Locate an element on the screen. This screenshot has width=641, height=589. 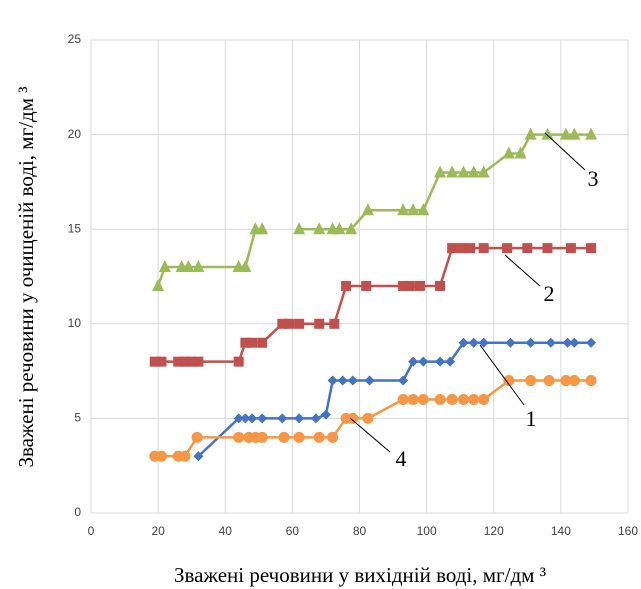
x-tick-label: 140 is located at coordinates (561, 531).